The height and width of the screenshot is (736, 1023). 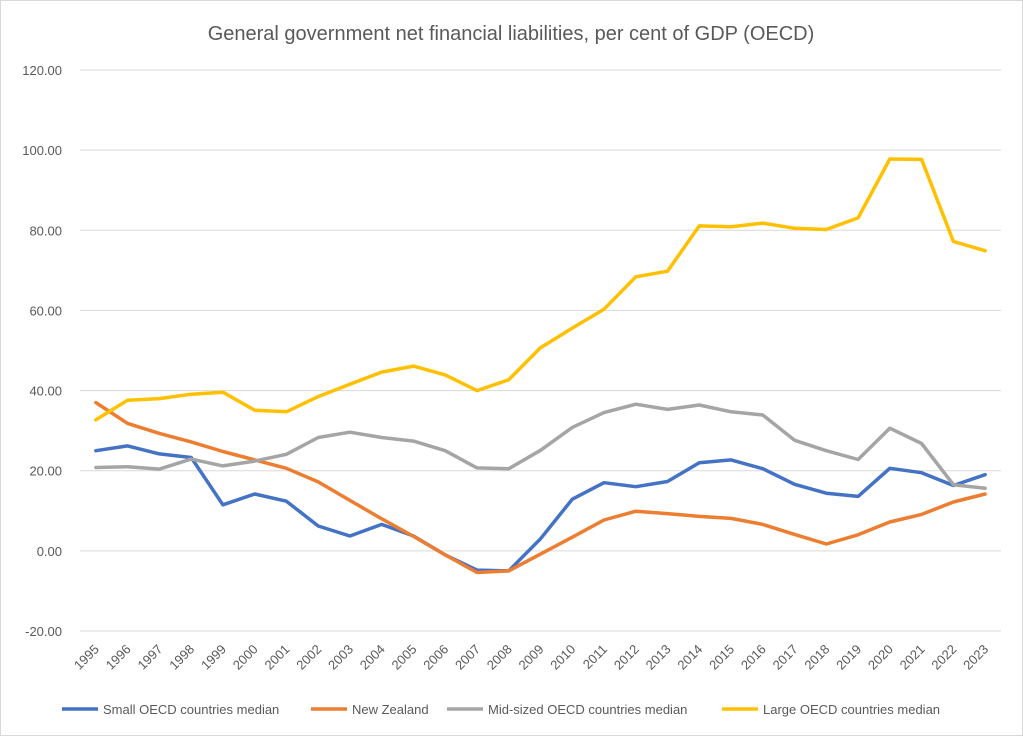 I want to click on x-tick-label: 1996, so click(x=118, y=657).